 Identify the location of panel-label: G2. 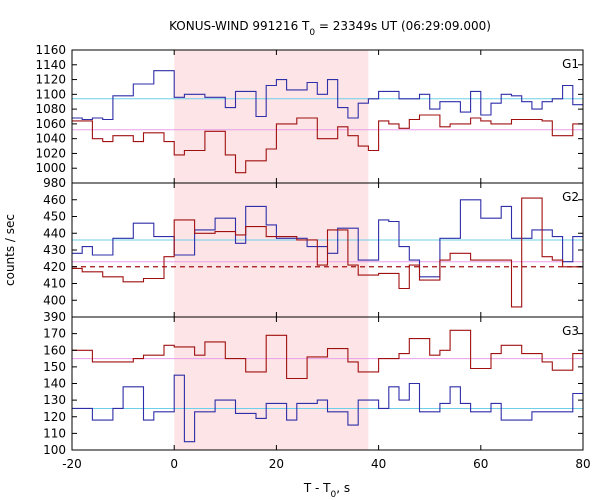
(570, 197).